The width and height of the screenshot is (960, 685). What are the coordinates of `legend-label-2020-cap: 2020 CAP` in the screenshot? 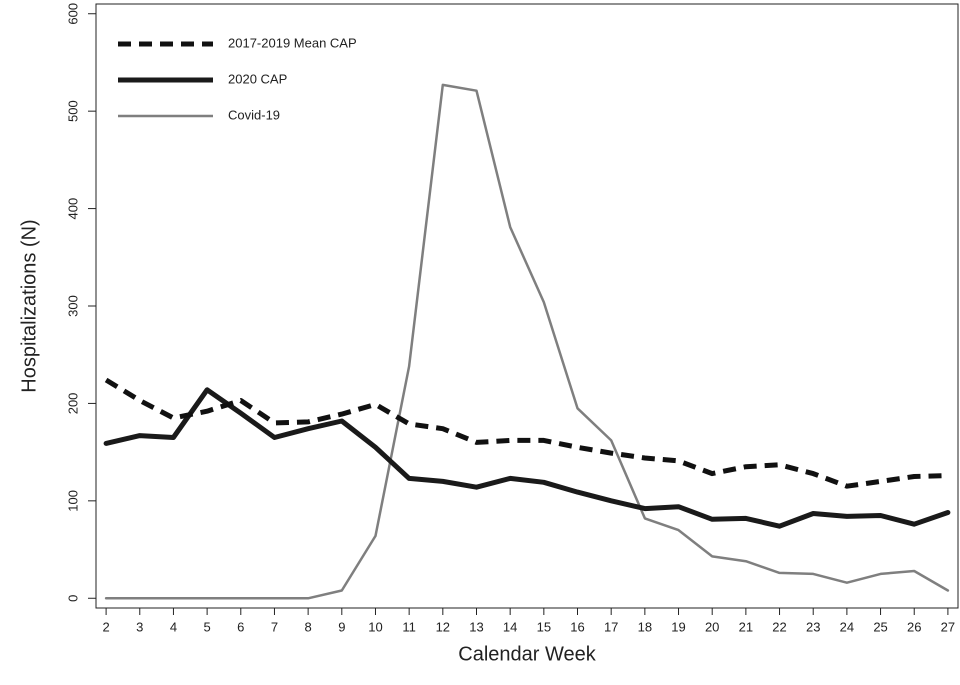 It's located at (257, 78).